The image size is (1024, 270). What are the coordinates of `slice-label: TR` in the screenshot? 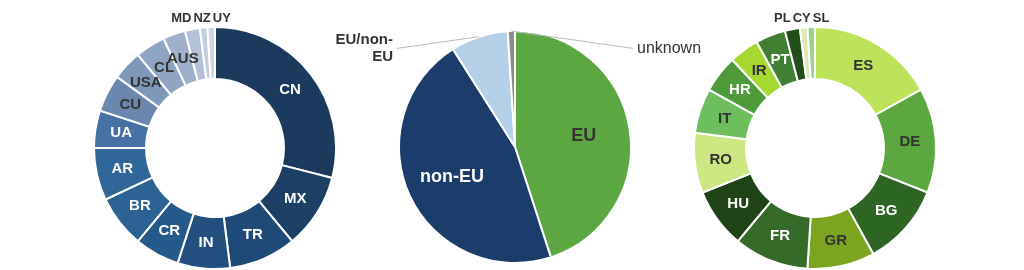 It's located at (252, 234).